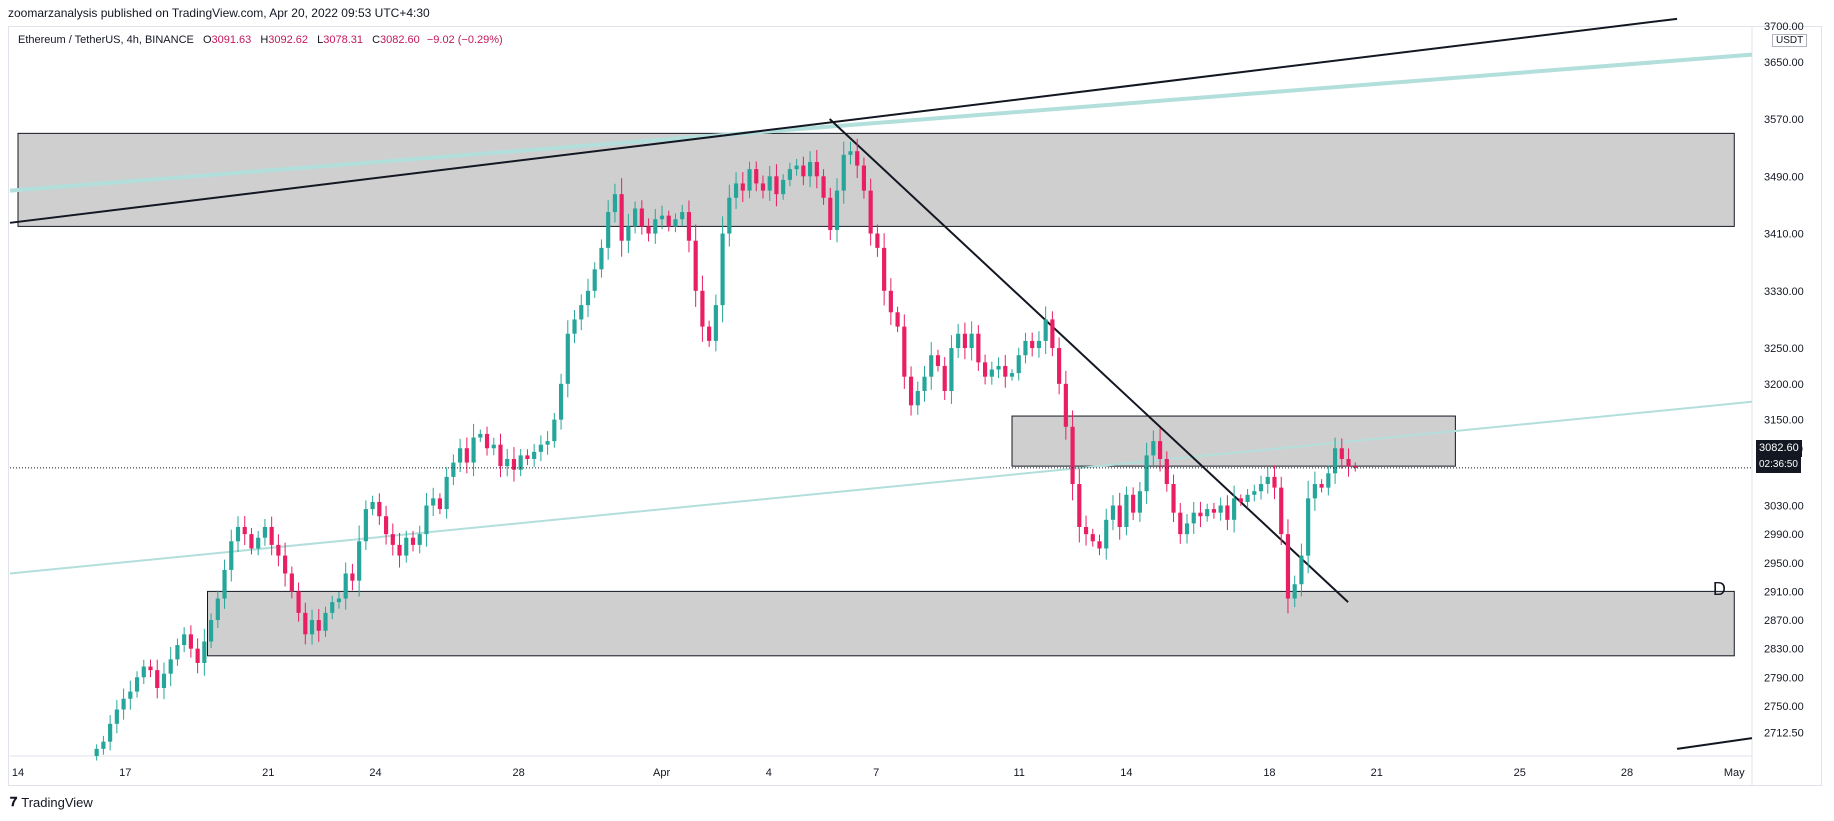 The width and height of the screenshot is (1834, 821). What do you see at coordinates (876, 773) in the screenshot?
I see `x-tick-label: 7` at bounding box center [876, 773].